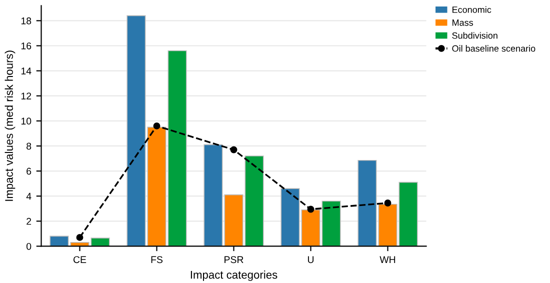  What do you see at coordinates (29, 196) in the screenshot?
I see `y-tick-label: 4` at bounding box center [29, 196].